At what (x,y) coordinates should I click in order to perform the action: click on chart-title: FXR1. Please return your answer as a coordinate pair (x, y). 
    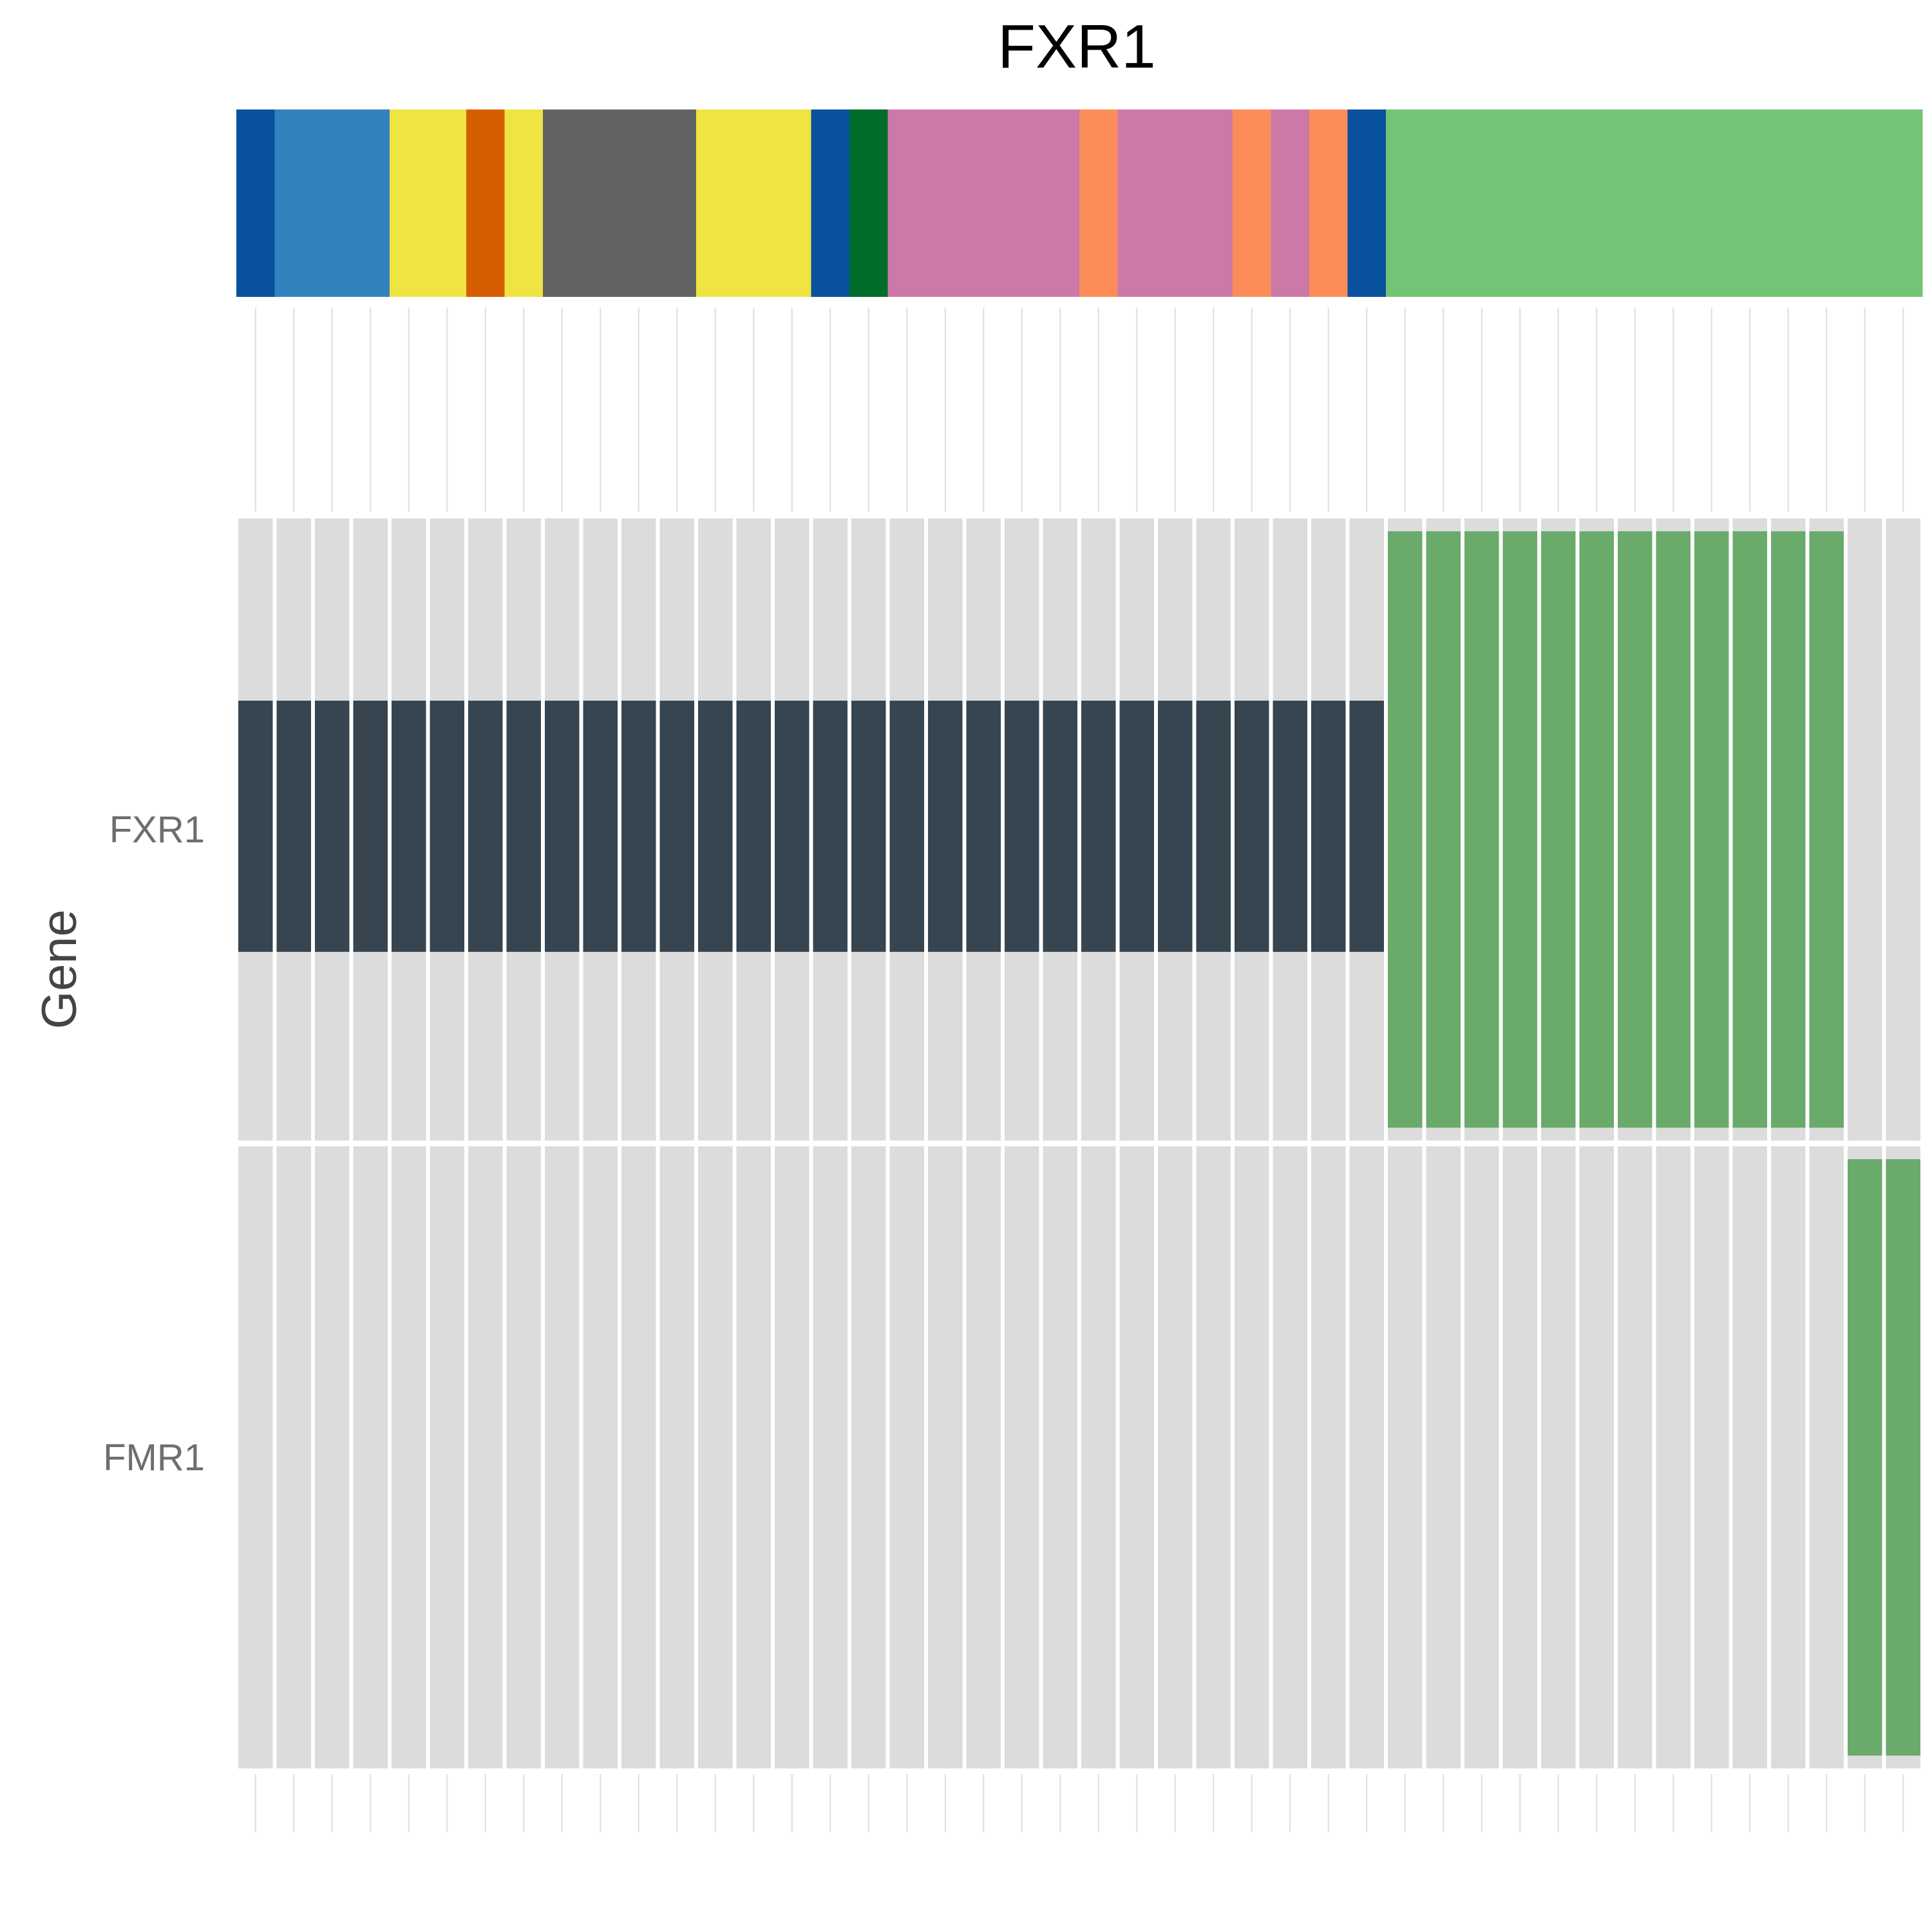
    Looking at the image, I should click on (1076, 46).